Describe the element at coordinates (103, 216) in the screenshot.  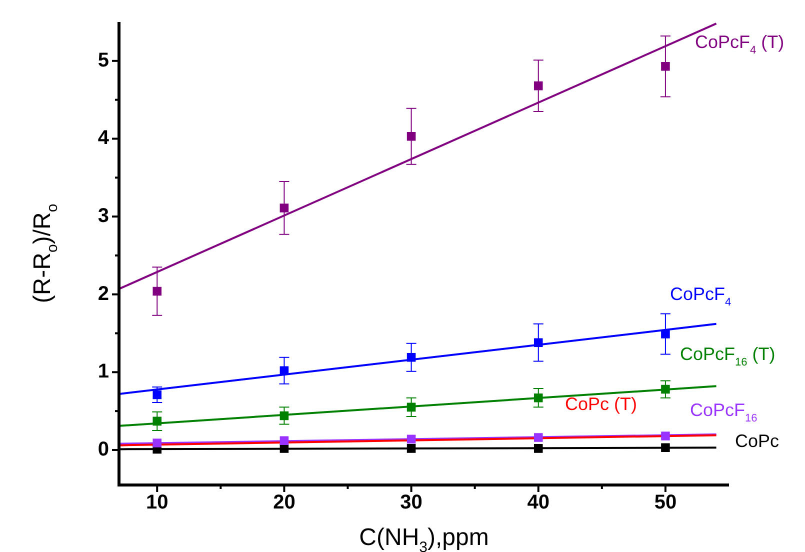
I see `y-tick-label: 3` at that location.